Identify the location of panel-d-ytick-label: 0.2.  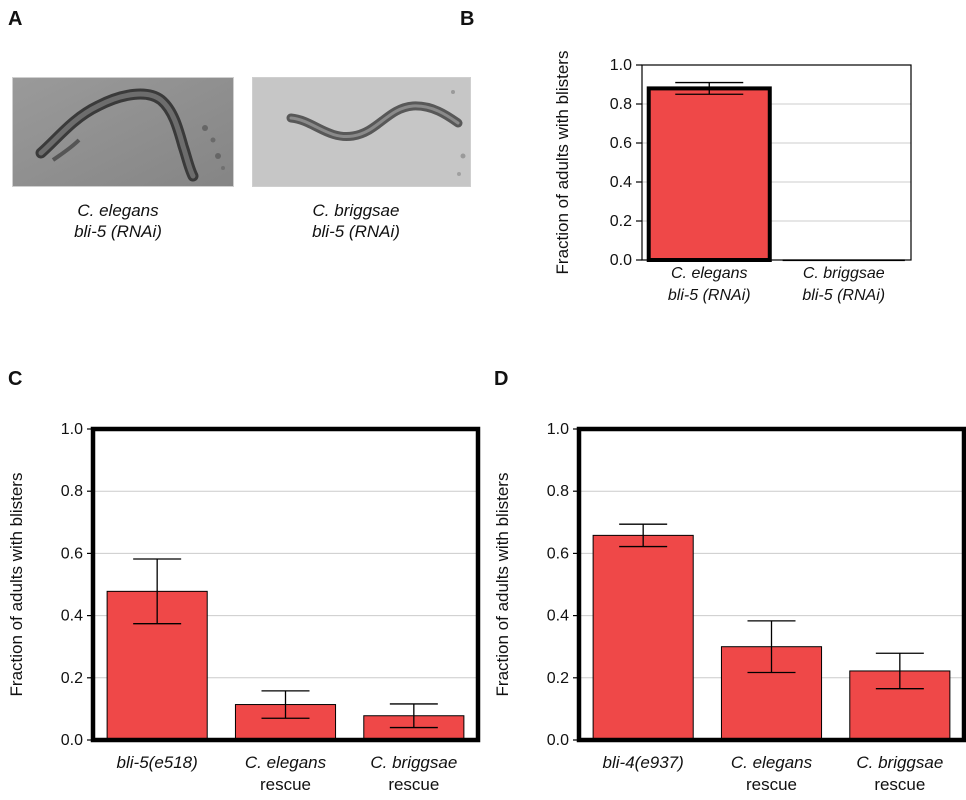
(558, 678).